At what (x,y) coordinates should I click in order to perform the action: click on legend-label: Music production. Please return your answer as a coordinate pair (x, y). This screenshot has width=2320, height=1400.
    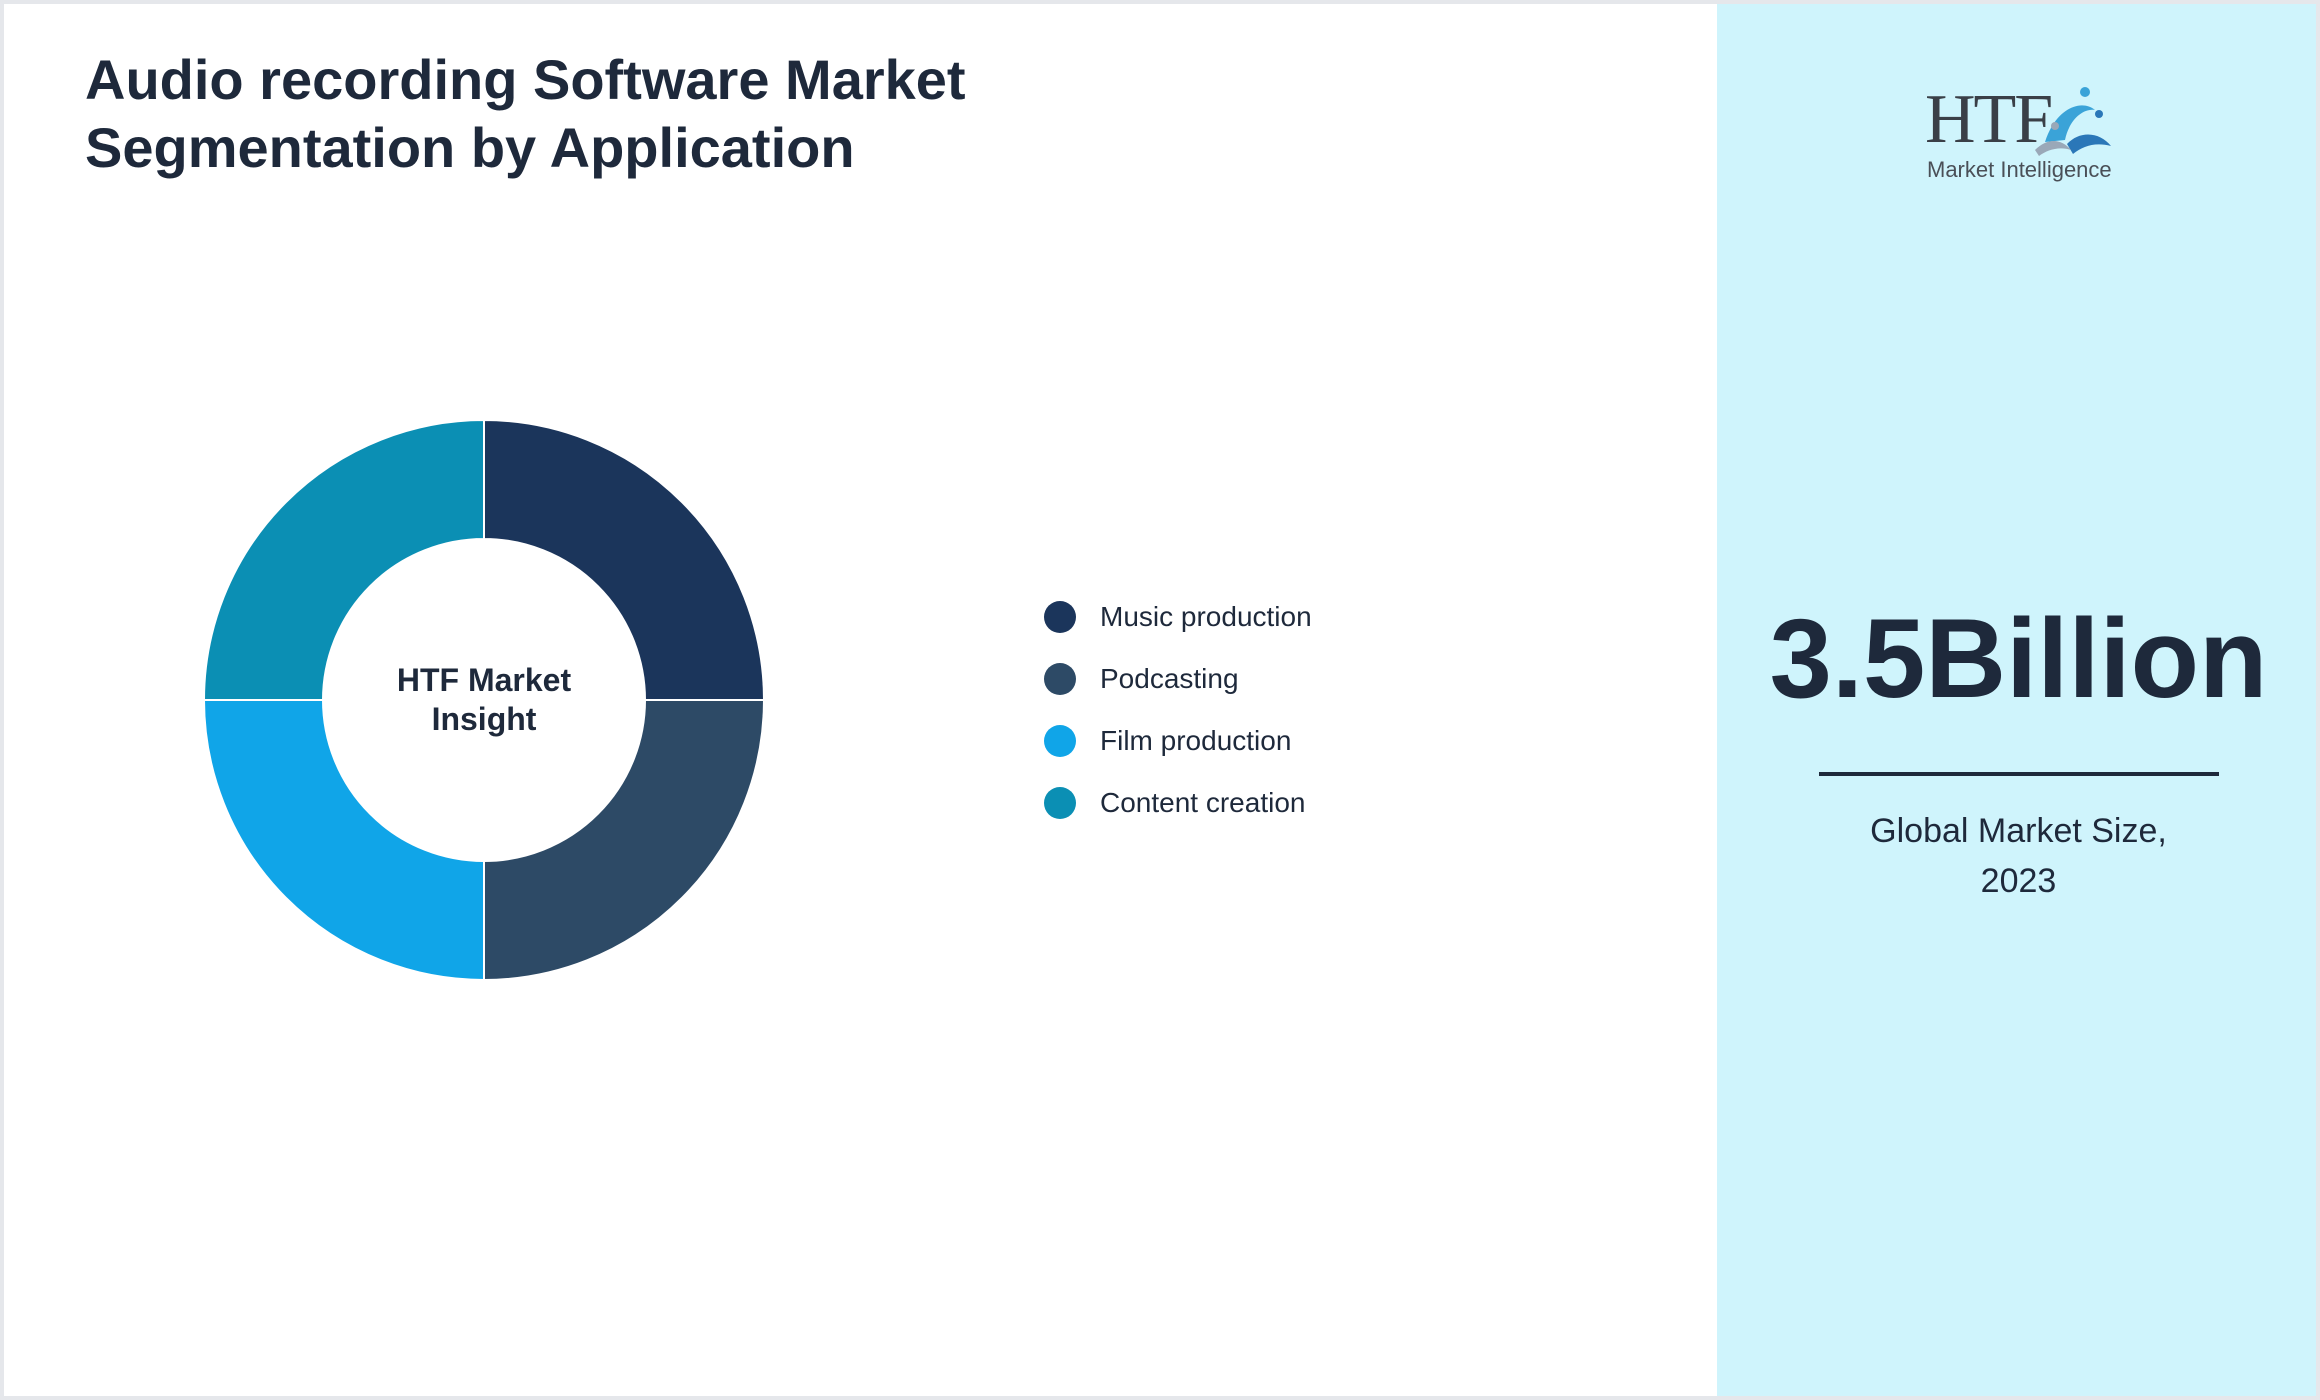
    Looking at the image, I should click on (1206, 616).